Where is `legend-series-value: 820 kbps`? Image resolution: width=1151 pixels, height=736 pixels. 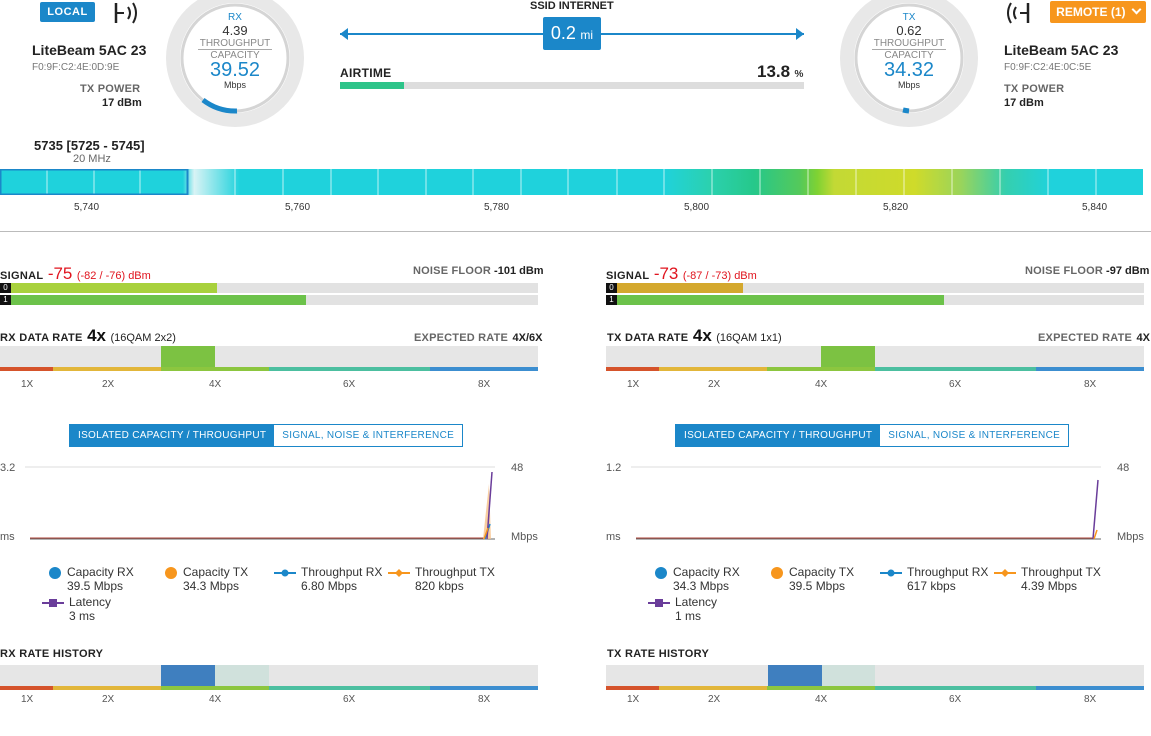 legend-series-value: 820 kbps is located at coordinates (439, 586).